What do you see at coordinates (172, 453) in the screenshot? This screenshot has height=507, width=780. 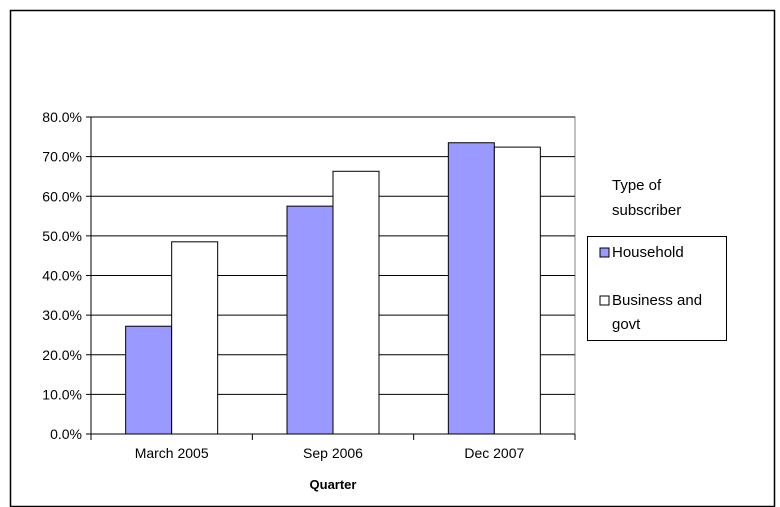 I see `x-tick-label: March 2005` at bounding box center [172, 453].